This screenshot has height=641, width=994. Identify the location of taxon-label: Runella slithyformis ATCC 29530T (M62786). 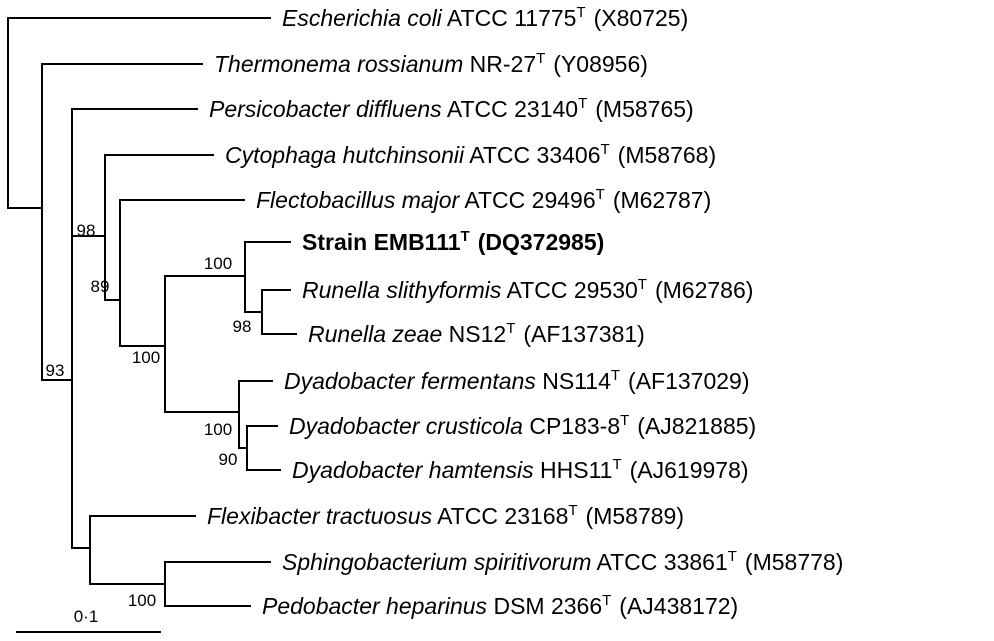
(527, 289).